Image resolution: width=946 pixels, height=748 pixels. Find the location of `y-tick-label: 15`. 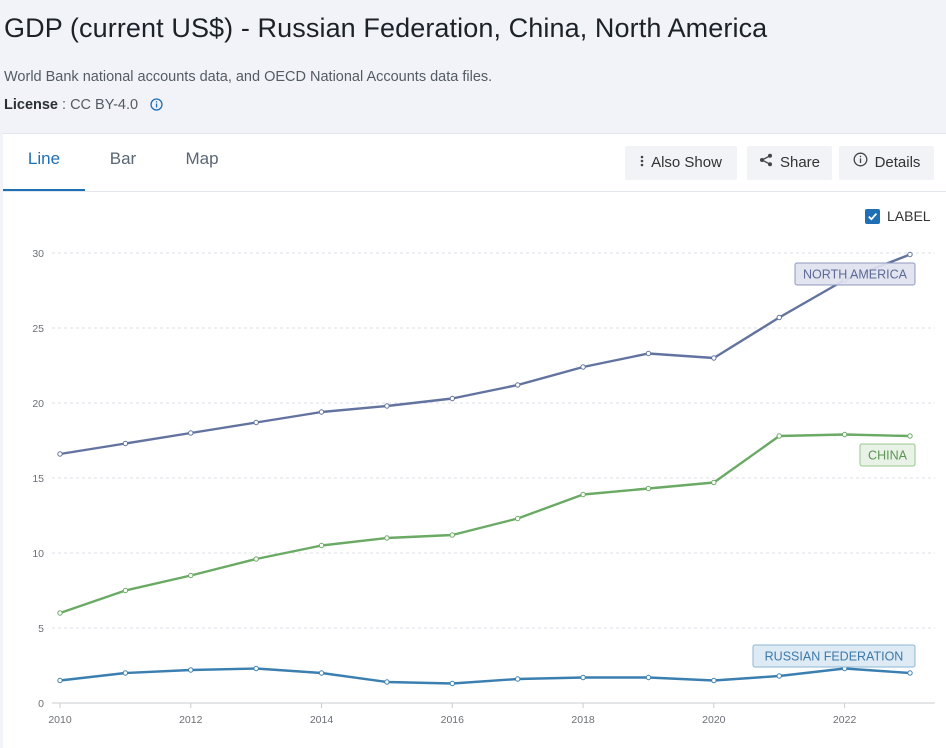

y-tick-label: 15 is located at coordinates (38, 479).